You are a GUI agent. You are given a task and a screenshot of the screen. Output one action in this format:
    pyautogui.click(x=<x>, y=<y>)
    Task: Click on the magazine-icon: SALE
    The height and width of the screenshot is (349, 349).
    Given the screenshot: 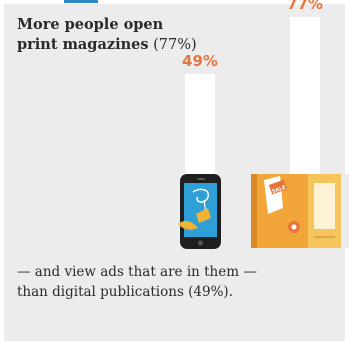 What is the action you would take?
    pyautogui.click(x=300, y=211)
    